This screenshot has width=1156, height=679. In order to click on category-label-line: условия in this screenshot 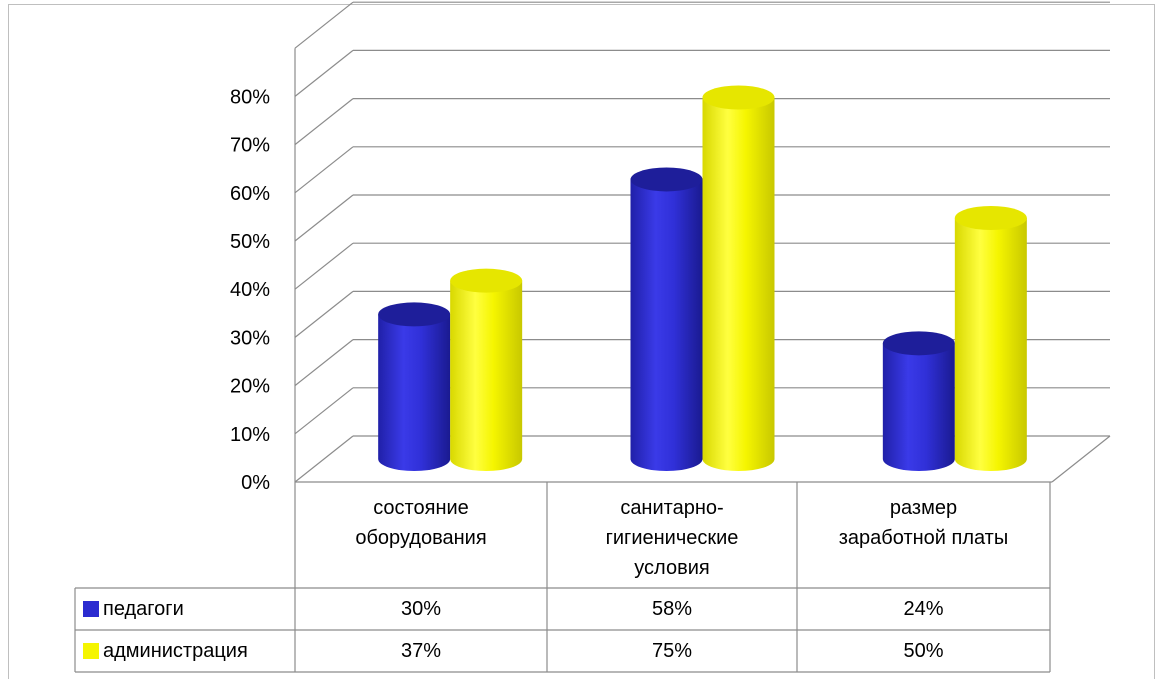, I will do `click(672, 568)`.